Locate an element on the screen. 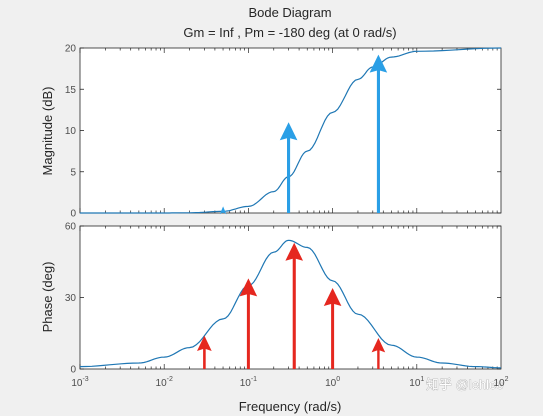 This screenshot has height=416, width=543. x-tick-label: 10¹ is located at coordinates (416, 382).